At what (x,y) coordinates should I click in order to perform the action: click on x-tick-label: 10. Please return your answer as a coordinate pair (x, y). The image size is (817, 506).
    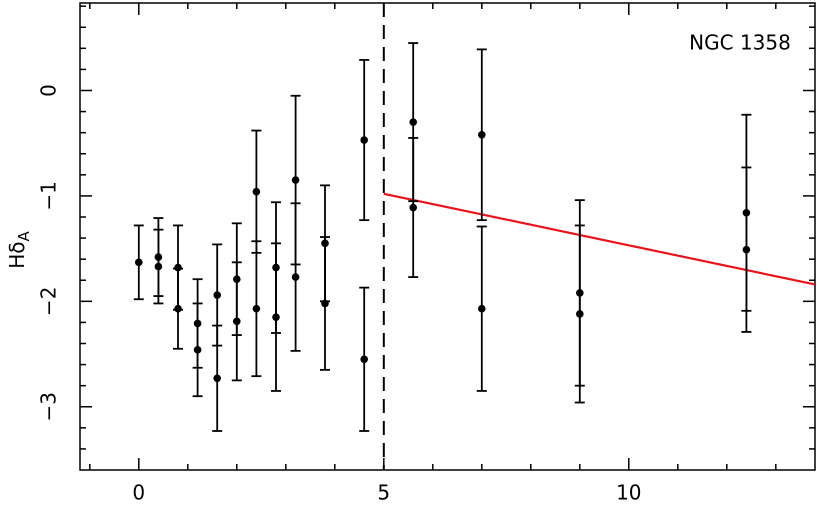
    Looking at the image, I should click on (628, 493).